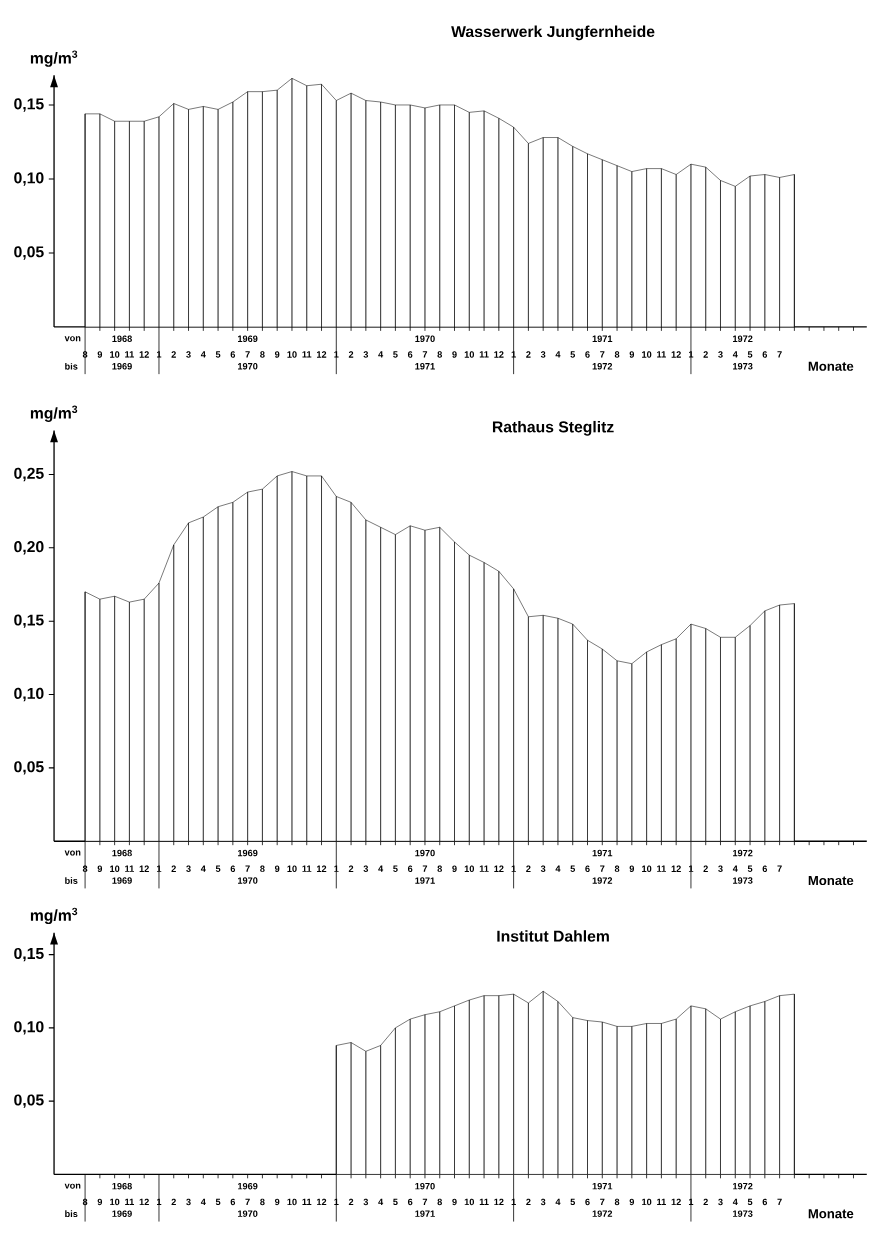 This screenshot has height=1245, width=869. Describe the element at coordinates (553, 33) in the screenshot. I see `chart-title: Wasserwerk Jungfernheide` at that location.